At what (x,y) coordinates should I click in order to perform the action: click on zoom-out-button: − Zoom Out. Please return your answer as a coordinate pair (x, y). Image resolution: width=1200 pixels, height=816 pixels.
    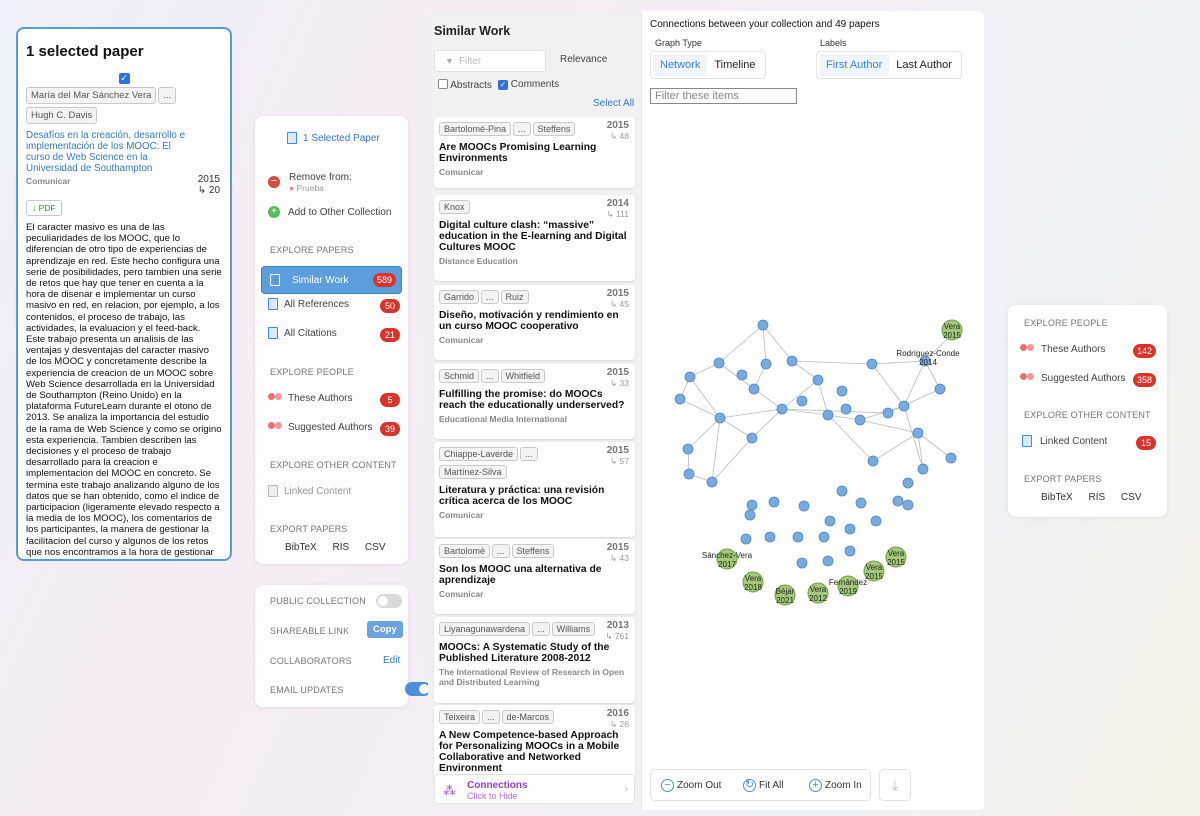
    Looking at the image, I should click on (691, 785).